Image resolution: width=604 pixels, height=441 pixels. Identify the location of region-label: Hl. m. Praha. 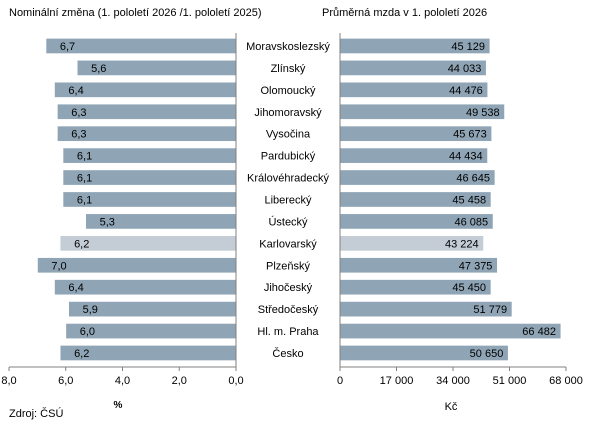
(288, 332).